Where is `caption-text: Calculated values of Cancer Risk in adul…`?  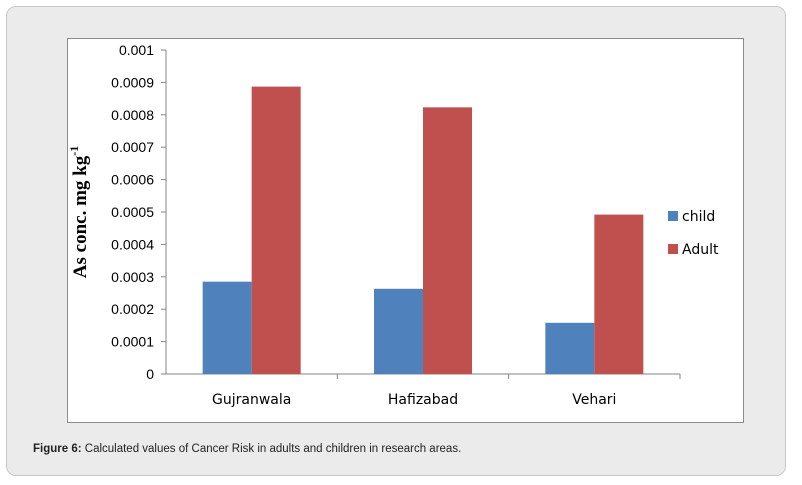
caption-text: Calculated values of Cancer Risk in adul… is located at coordinates (271, 449).